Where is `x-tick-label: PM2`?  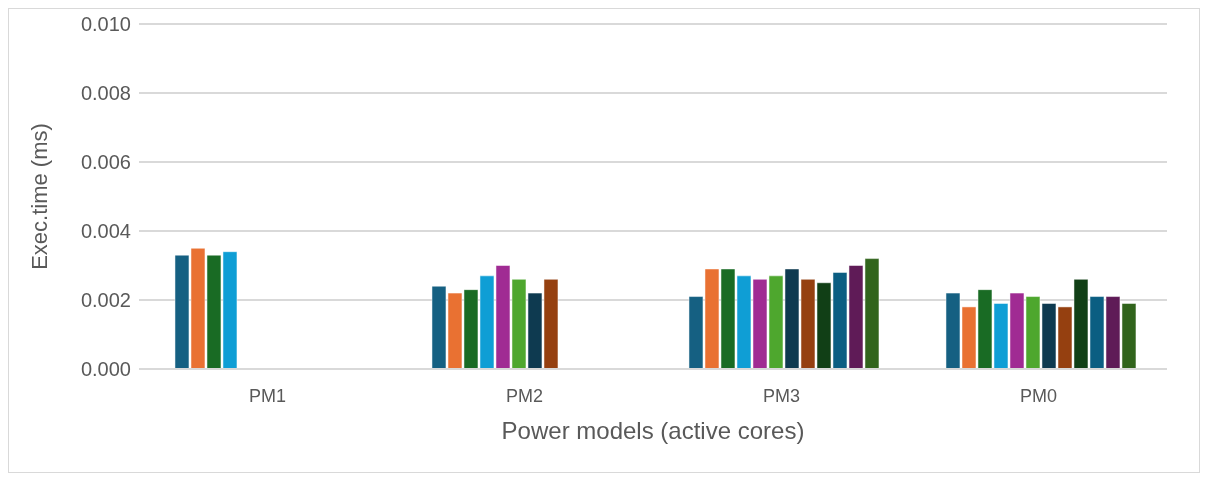
x-tick-label: PM2 is located at coordinates (524, 395).